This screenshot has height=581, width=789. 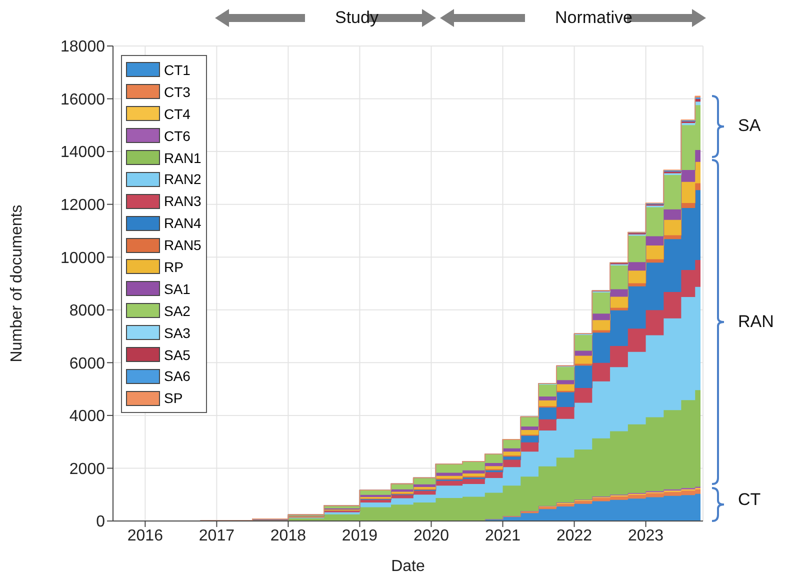 I want to click on y-tick-label: 14000, so click(x=83, y=153).